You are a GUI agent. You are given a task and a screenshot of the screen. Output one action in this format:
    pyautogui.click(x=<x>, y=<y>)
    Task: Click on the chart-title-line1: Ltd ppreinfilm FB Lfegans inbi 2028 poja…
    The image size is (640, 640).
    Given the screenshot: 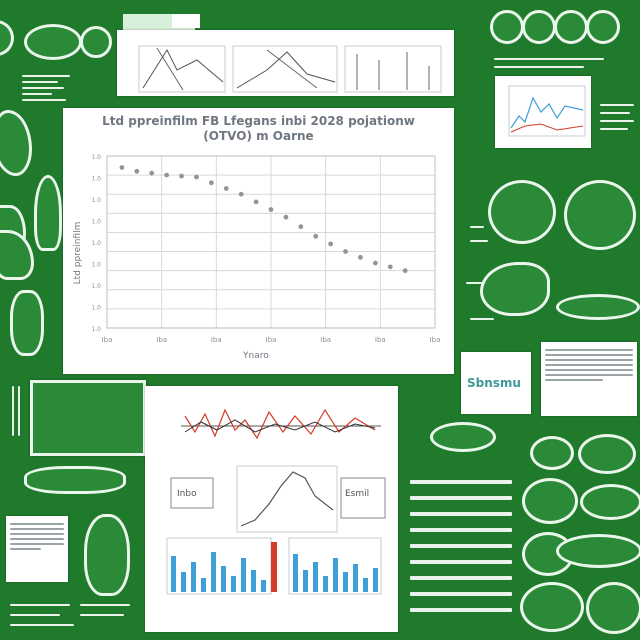 What is the action you would take?
    pyautogui.click(x=258, y=121)
    